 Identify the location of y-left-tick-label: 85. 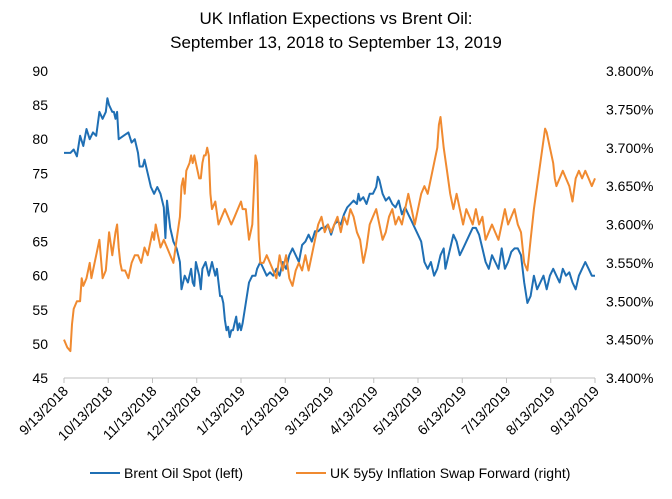
(40, 105).